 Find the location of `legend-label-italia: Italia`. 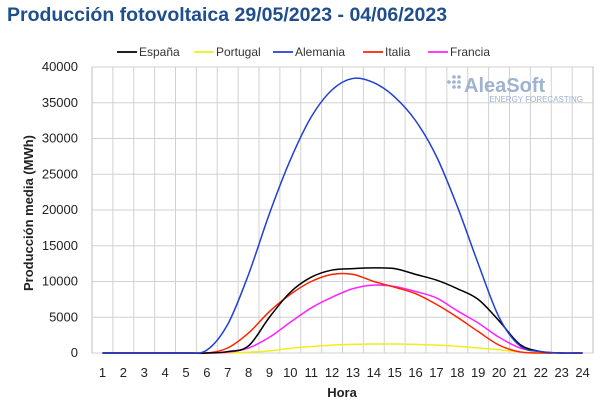

legend-label-italia: Italia is located at coordinates (398, 52).